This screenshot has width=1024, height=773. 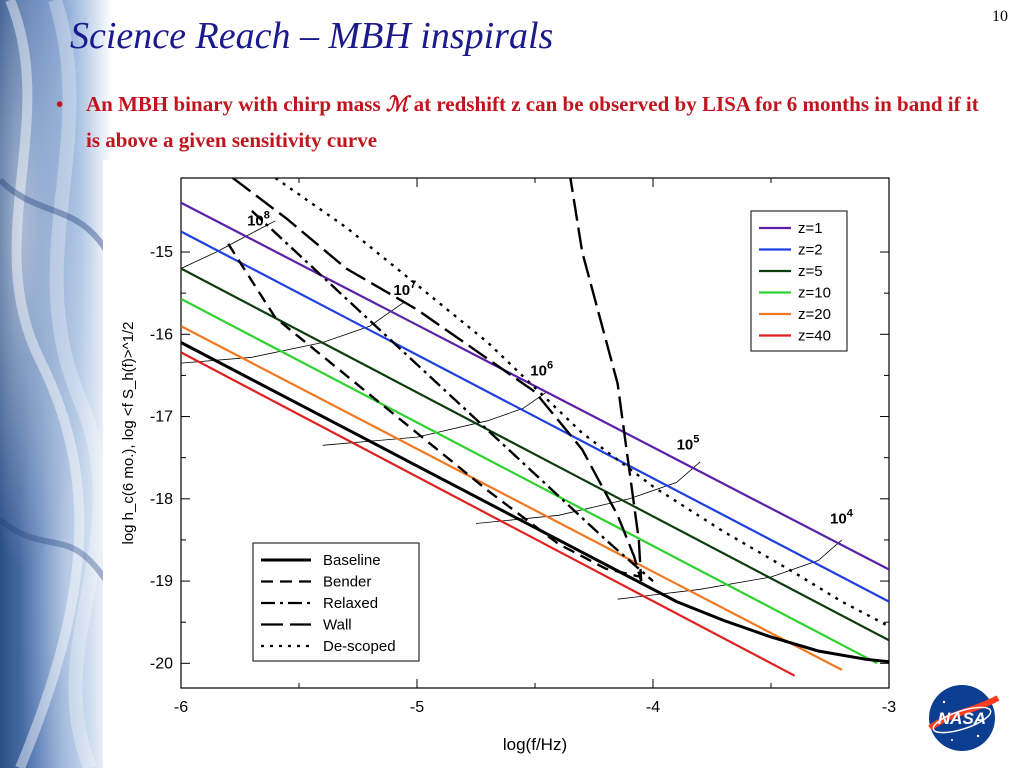 I want to click on curve-legend-label: Bender, so click(x=347, y=582).